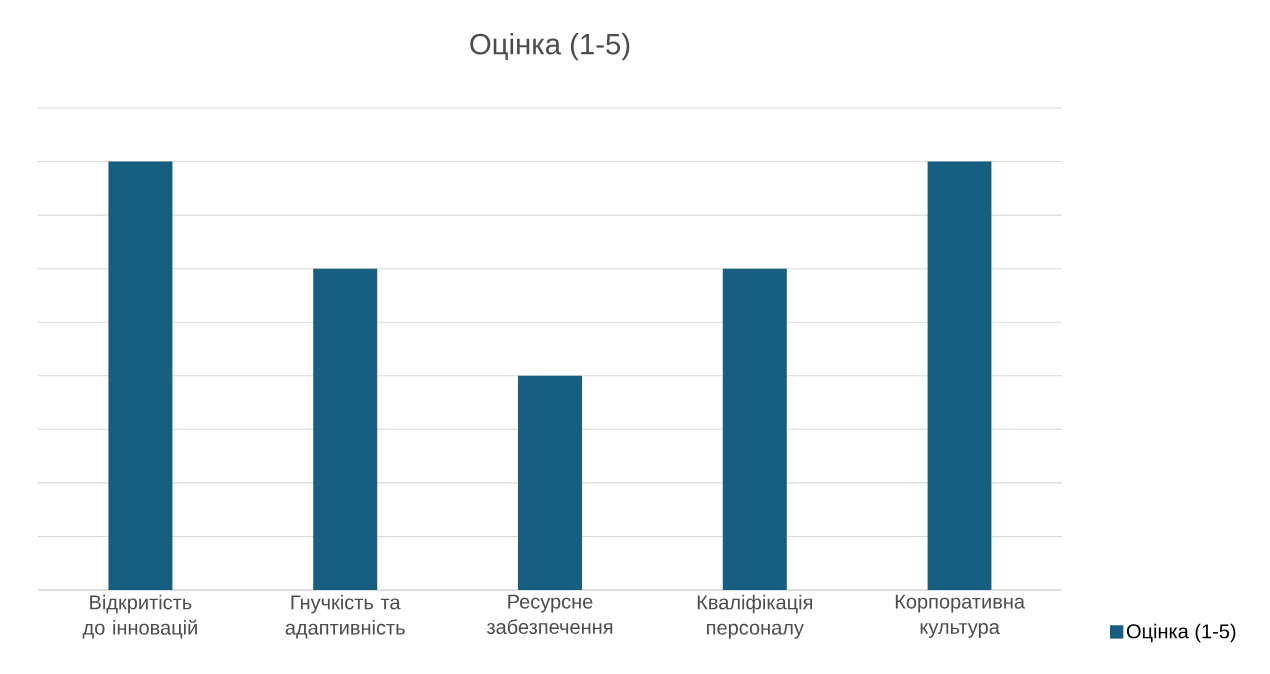 Image resolution: width=1270 pixels, height=674 pixels. What do you see at coordinates (345, 616) in the screenshot?
I see `x-tick-label: Гнучкість та адаптивність` at bounding box center [345, 616].